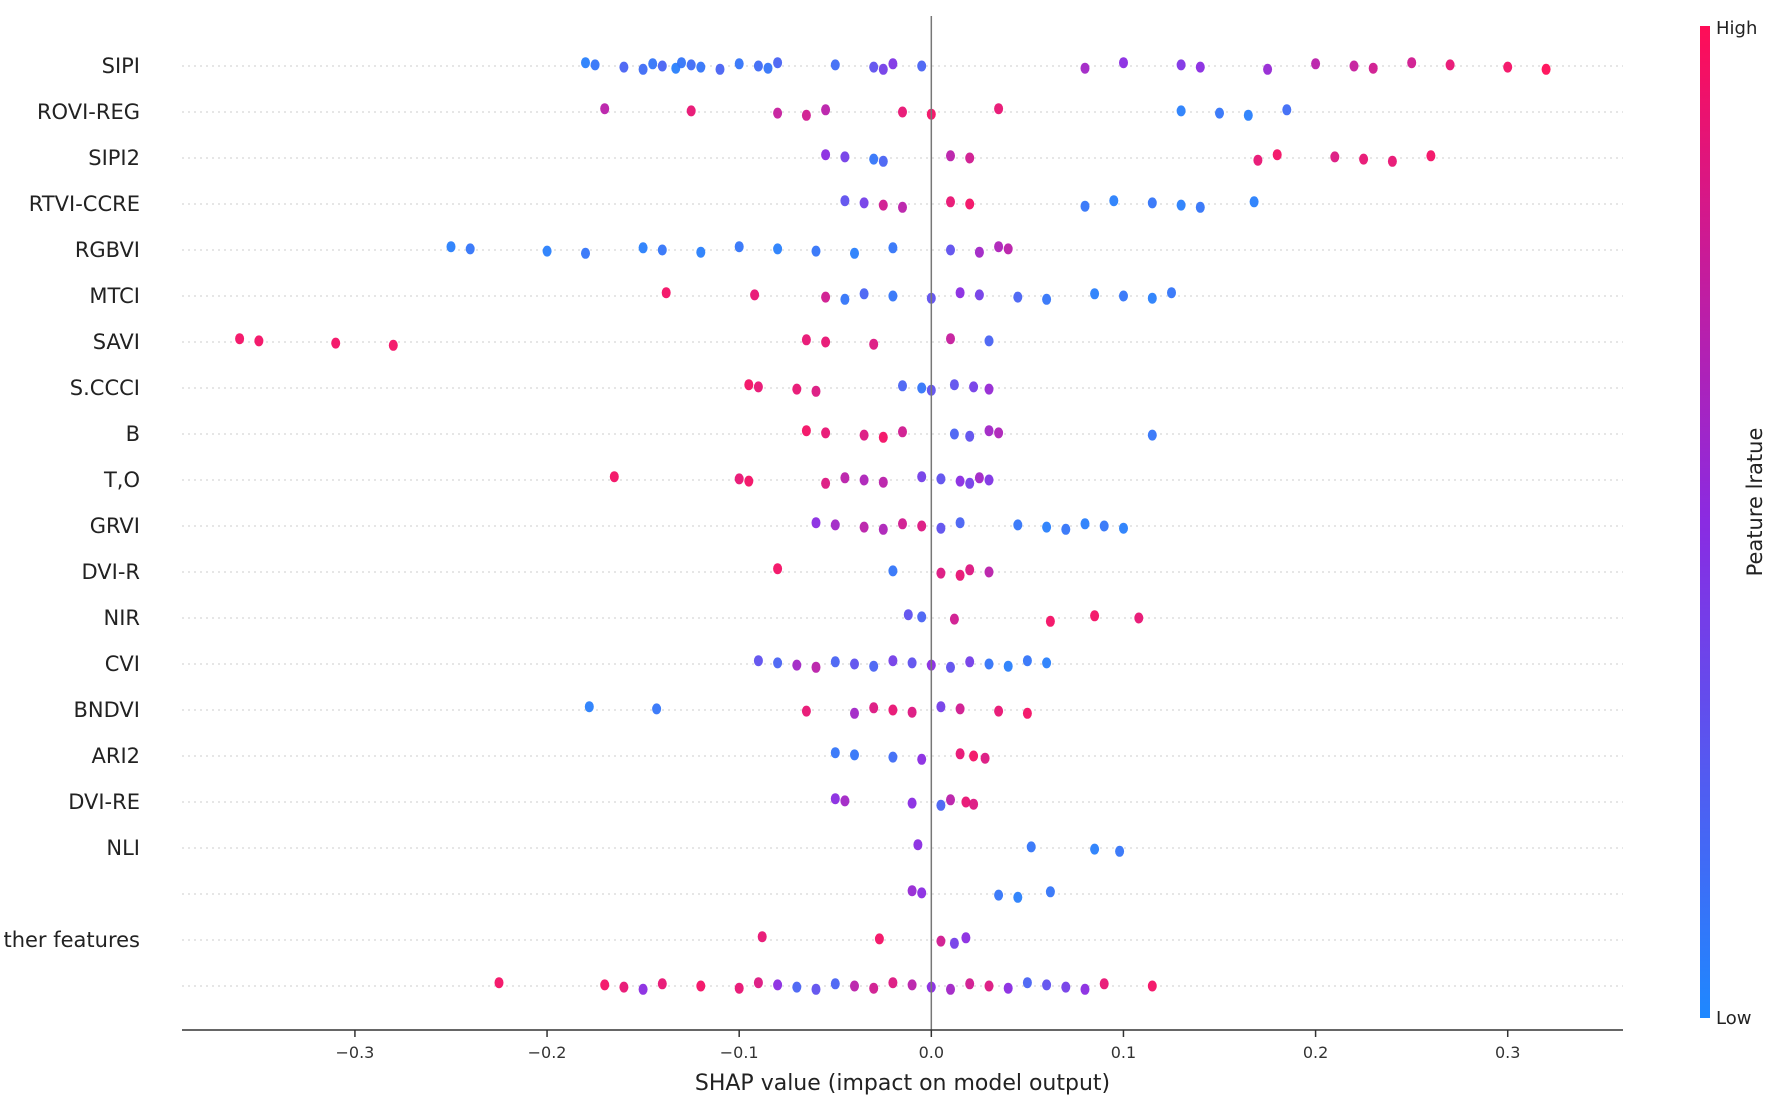 The image size is (1790, 1108). What do you see at coordinates (114, 158) in the screenshot?
I see `feature-label: SIPI2` at bounding box center [114, 158].